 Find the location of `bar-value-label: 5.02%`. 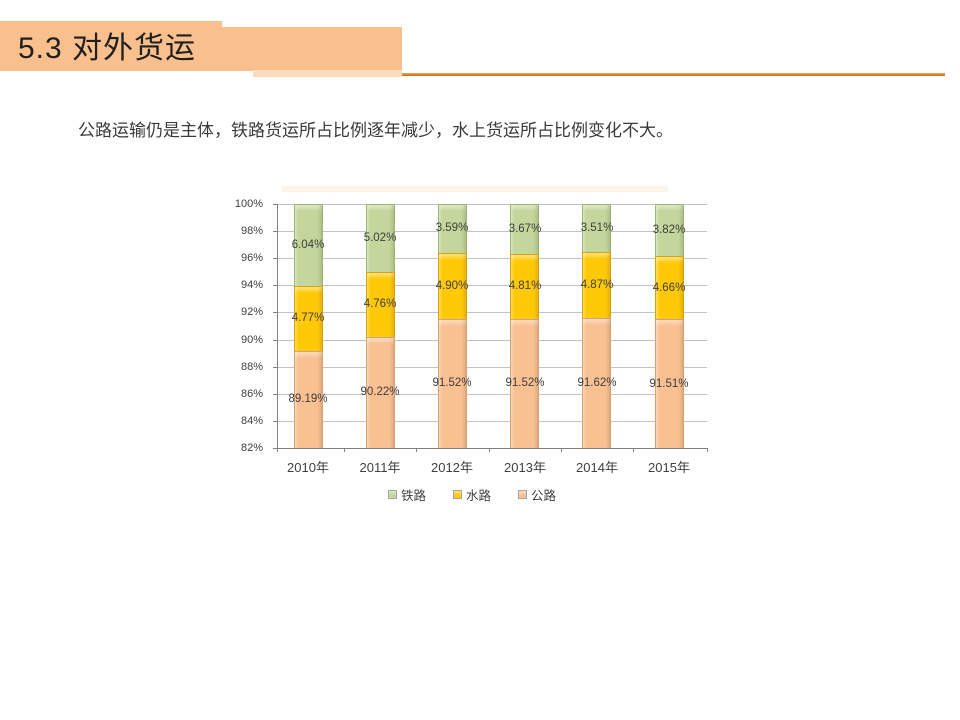

bar-value-label: 5.02% is located at coordinates (380, 238).